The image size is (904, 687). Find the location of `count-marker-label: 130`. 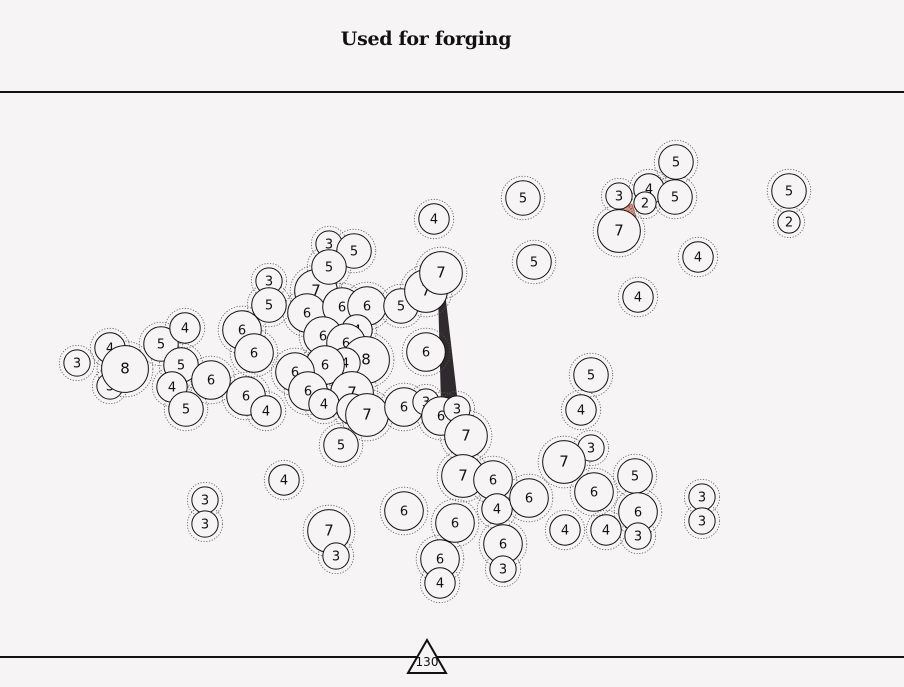

count-marker-label: 130 is located at coordinates (427, 662).